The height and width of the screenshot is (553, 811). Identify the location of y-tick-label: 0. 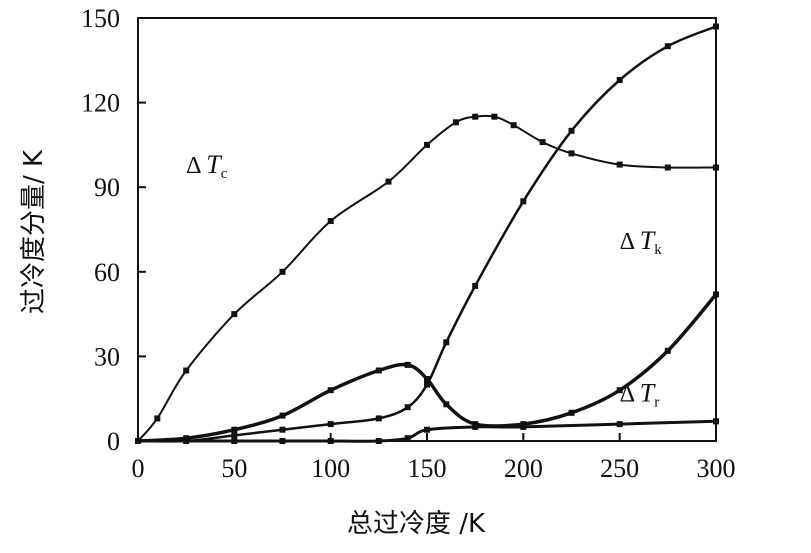
(113, 441).